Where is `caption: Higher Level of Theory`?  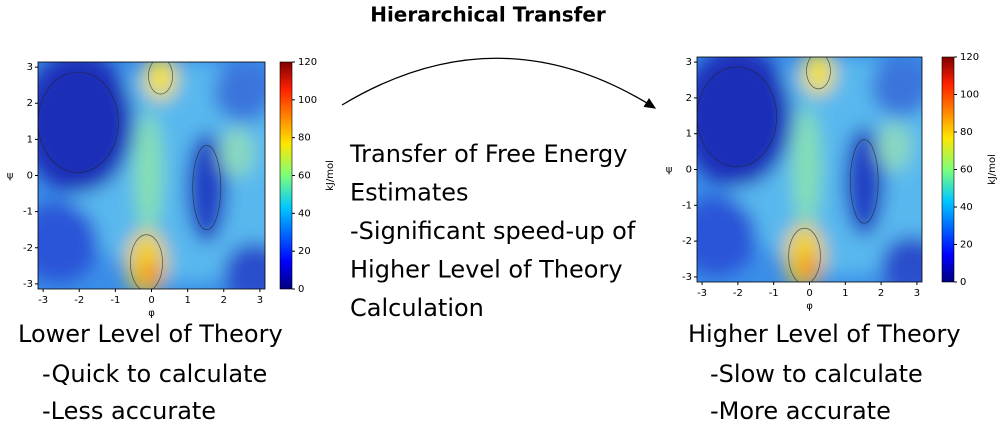 caption: Higher Level of Theory is located at coordinates (824, 334).